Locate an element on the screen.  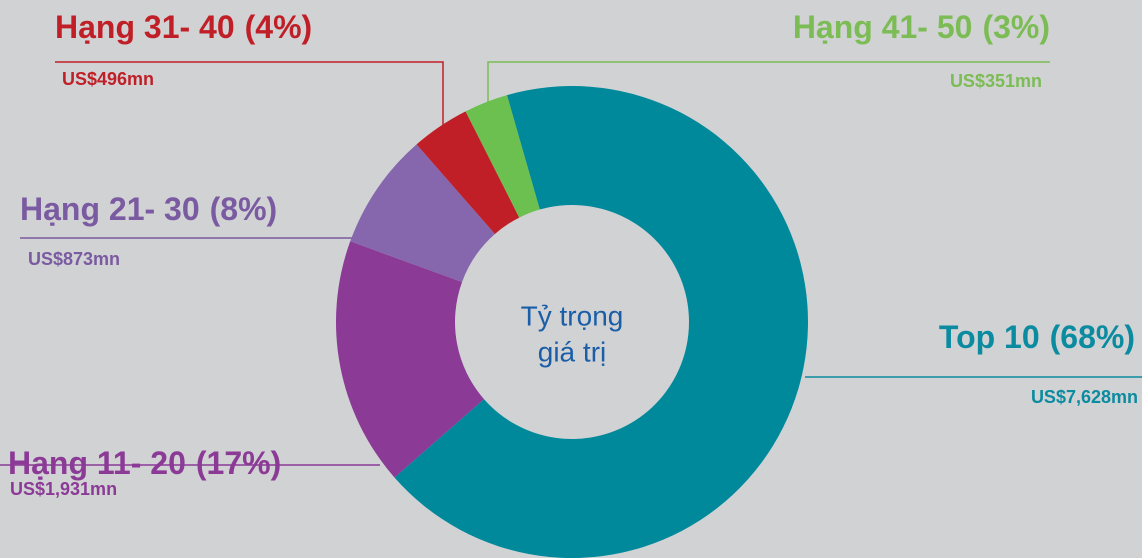
value-label: (3%) is located at coordinates (1016, 27).